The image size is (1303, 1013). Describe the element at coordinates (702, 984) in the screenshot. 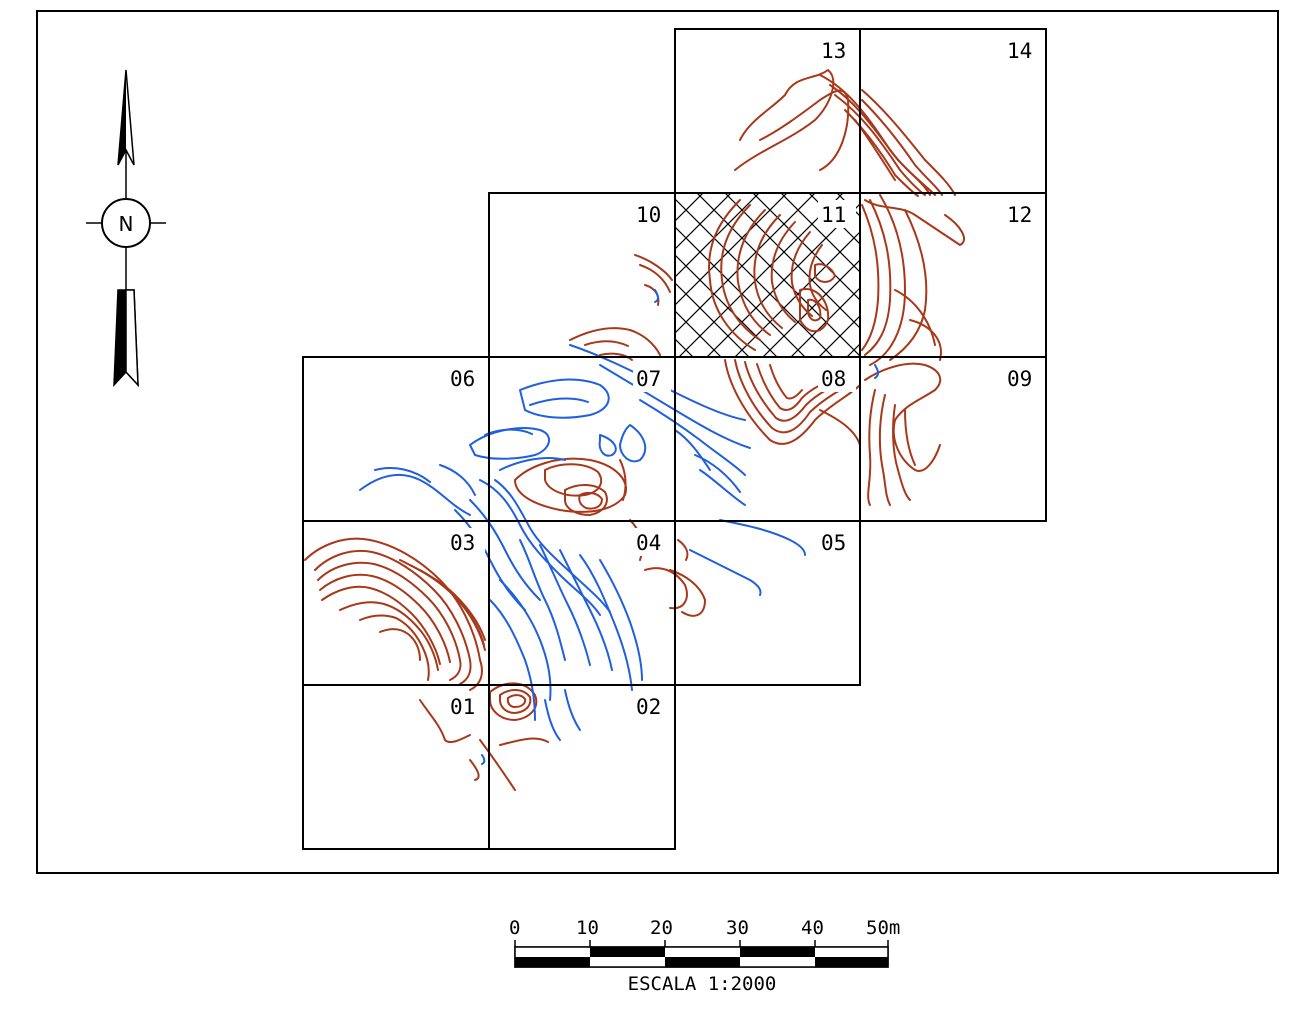

I see `scale-caption: ESCALA 1:2000` at that location.